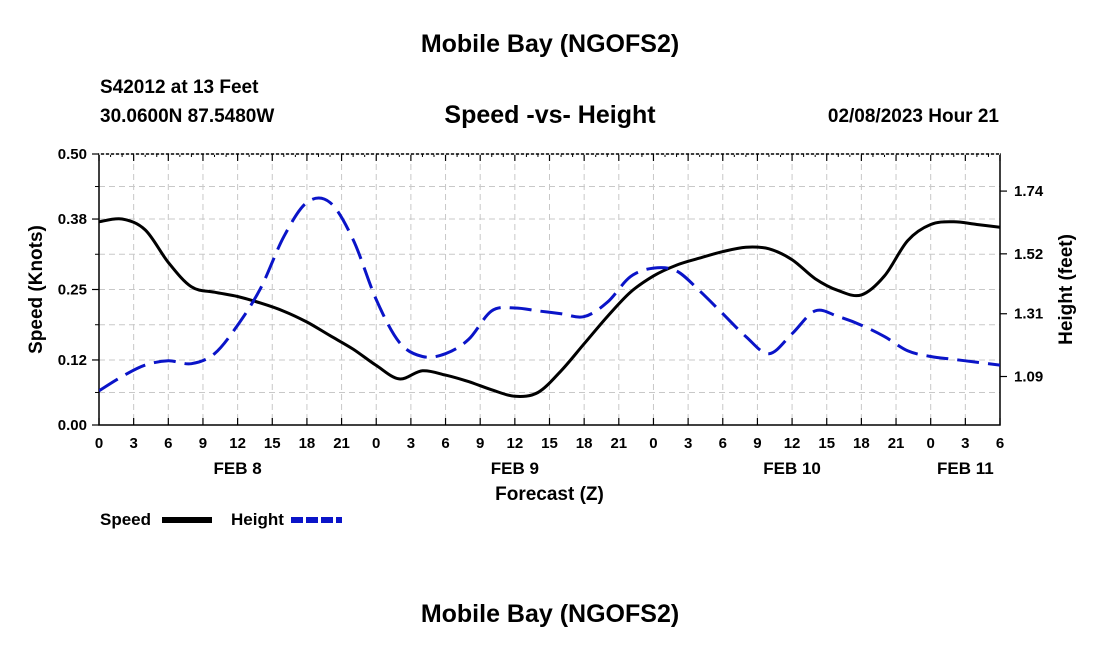  I want to click on legend-label-height: Height, so click(257, 519).